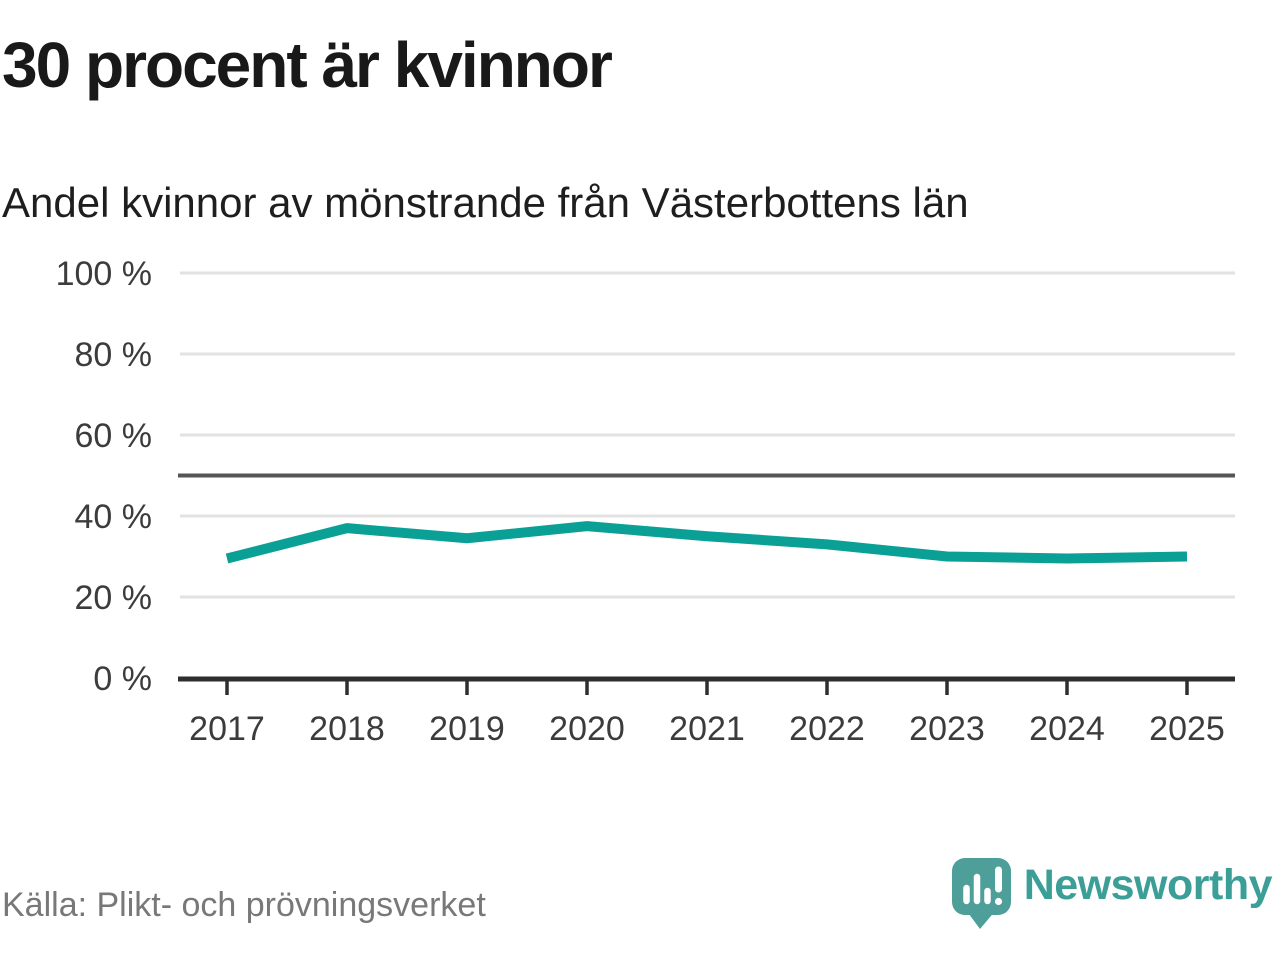 Image resolution: width=1280 pixels, height=960 pixels. What do you see at coordinates (114, 517) in the screenshot?
I see `y-axis-label: 40 %` at bounding box center [114, 517].